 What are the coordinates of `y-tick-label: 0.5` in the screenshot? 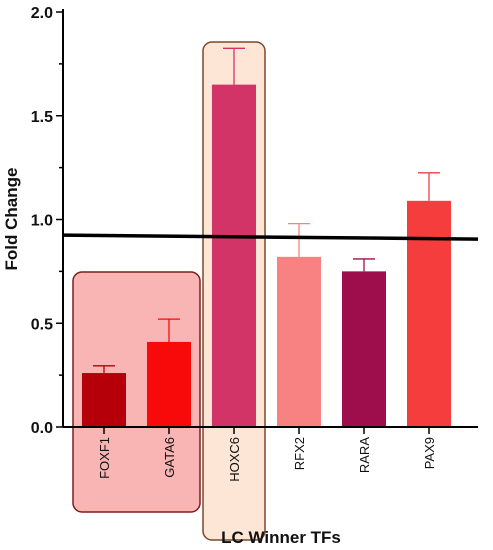 It's located at (42, 324).